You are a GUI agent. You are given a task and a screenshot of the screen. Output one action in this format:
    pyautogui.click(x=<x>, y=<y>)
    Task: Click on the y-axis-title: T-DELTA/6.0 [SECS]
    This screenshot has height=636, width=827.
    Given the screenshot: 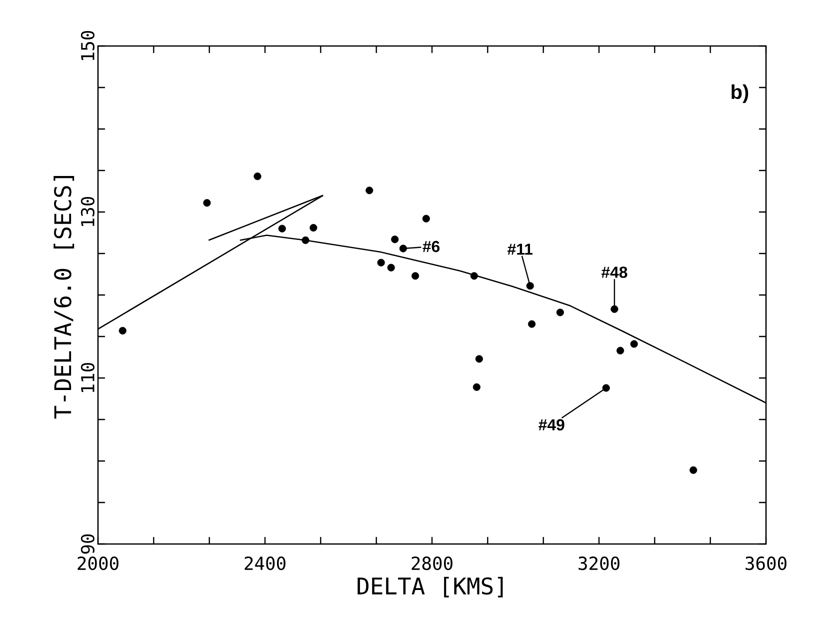 What is the action you would take?
    pyautogui.click(x=64, y=297)
    